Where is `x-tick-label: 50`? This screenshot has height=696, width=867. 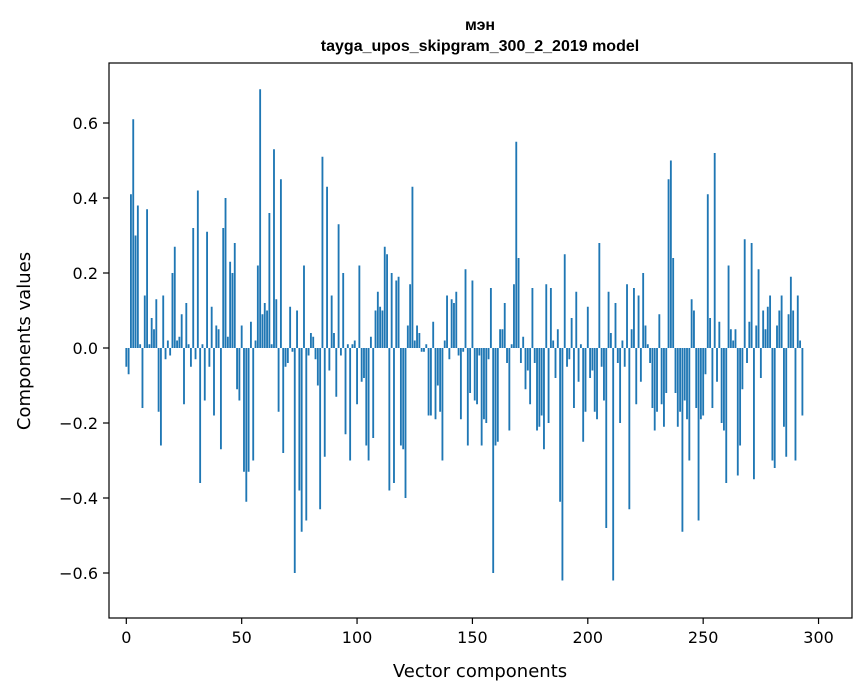
x-tick-label: 50 is located at coordinates (241, 637).